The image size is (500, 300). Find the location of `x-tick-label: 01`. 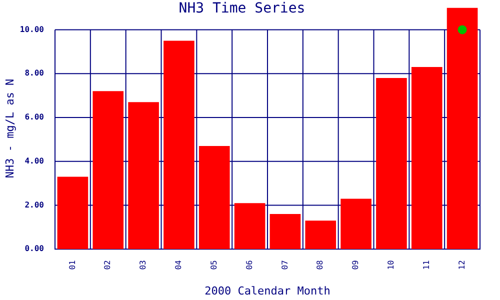

x-tick-label: 01 is located at coordinates (72, 265).